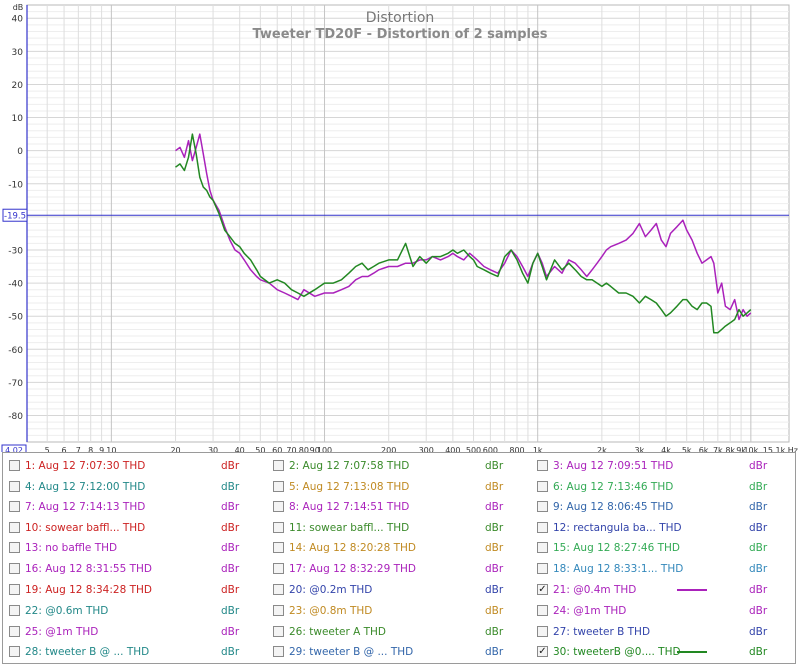 Image resolution: width=800 pixels, height=668 pixels. Describe the element at coordinates (473, 449) in the screenshot. I see `x-tick-label: 500` at that location.